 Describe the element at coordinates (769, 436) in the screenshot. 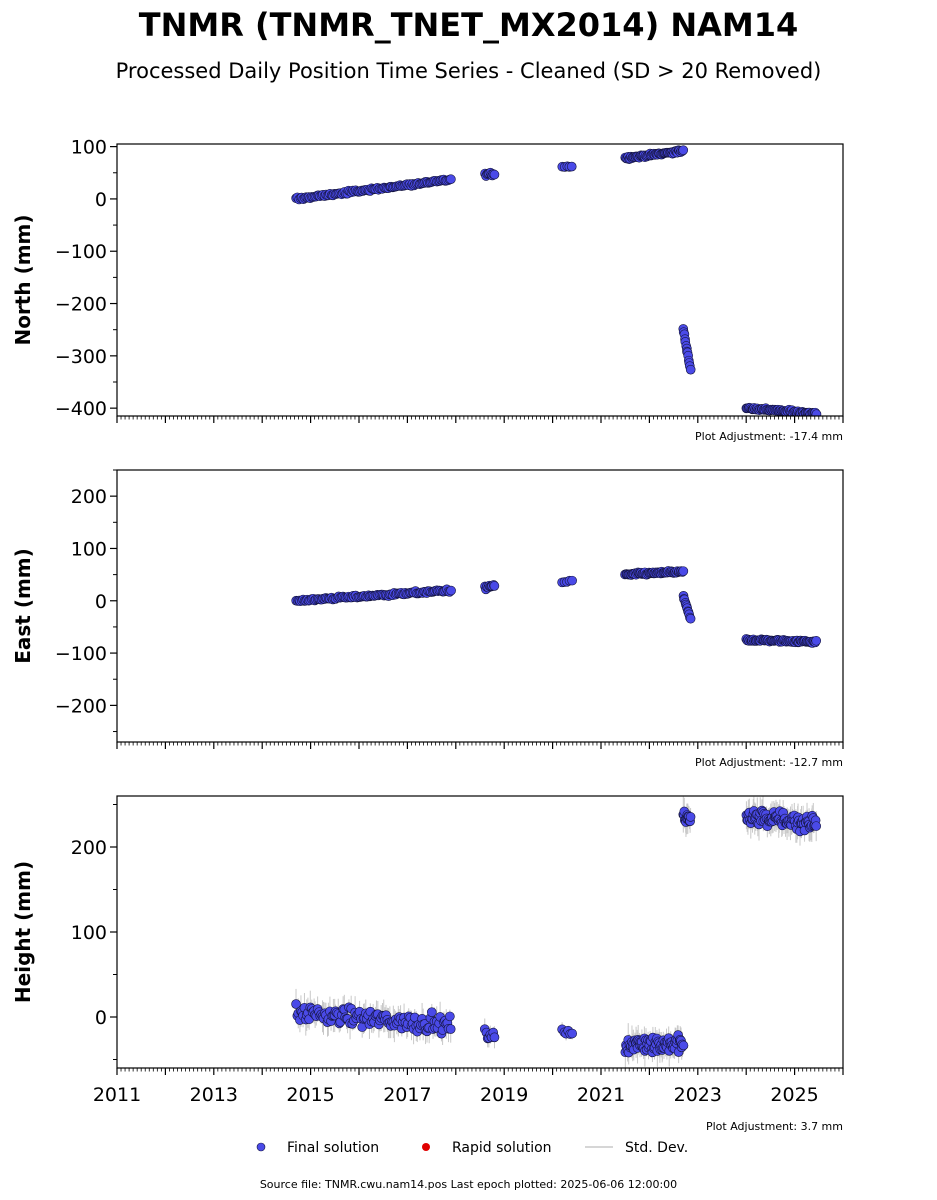

I see `north-plot-adjustment: Plot Adjustment: -17.4 mm` at that location.